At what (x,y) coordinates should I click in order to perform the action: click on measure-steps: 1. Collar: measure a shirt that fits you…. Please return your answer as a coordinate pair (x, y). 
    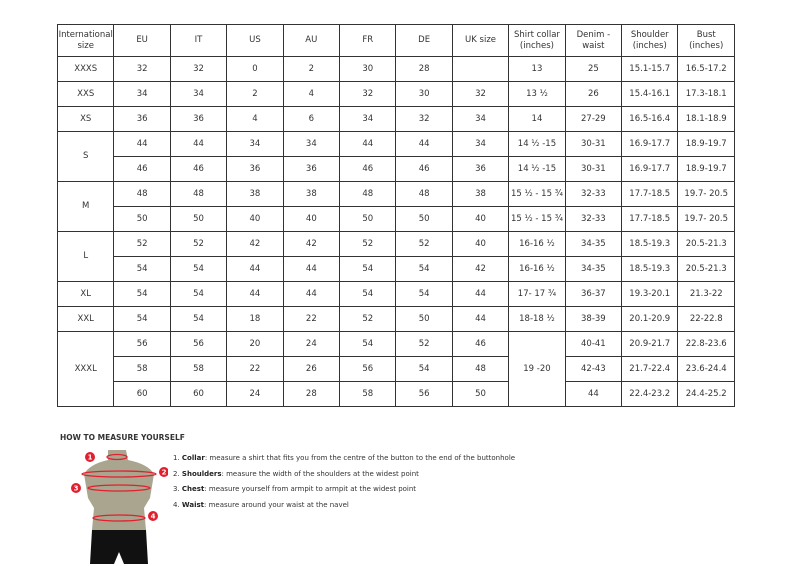
    Looking at the image, I should click on (344, 482).